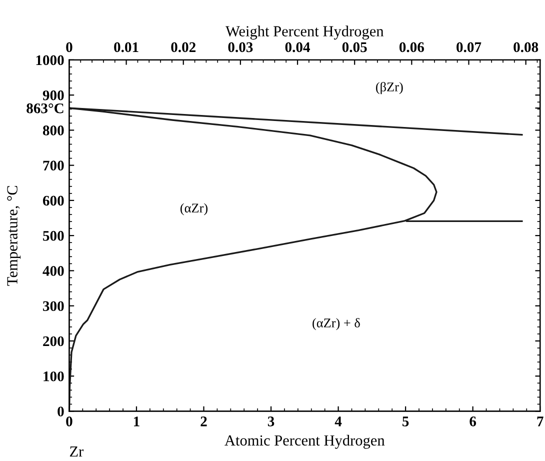 This screenshot has width=545, height=461. I want to click on x-tick-label: 6, so click(473, 421).